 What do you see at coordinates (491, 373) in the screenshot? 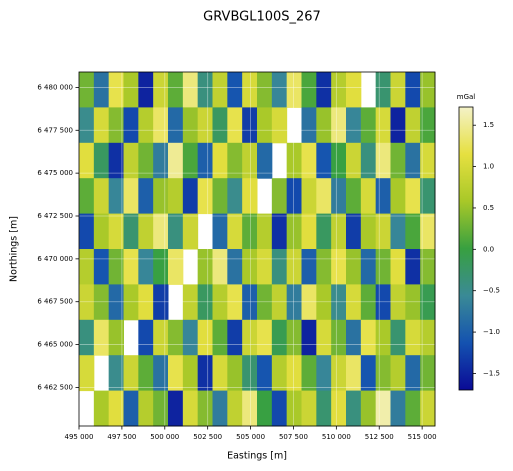
I see `colorbar-tick-label: −1.5` at bounding box center [491, 373].